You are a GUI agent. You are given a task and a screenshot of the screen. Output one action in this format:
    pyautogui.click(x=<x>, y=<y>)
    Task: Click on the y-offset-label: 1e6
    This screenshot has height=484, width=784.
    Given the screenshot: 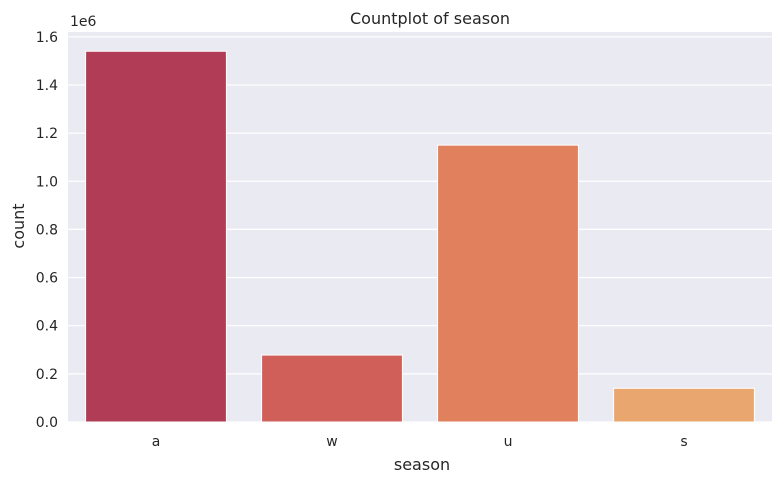 What is the action you would take?
    pyautogui.click(x=83, y=22)
    